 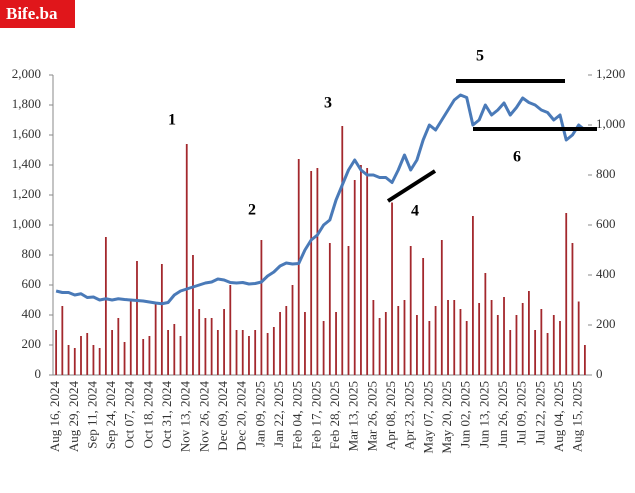 I want to click on x-tick-label: Feb 28, 2025, so click(x=334, y=415).